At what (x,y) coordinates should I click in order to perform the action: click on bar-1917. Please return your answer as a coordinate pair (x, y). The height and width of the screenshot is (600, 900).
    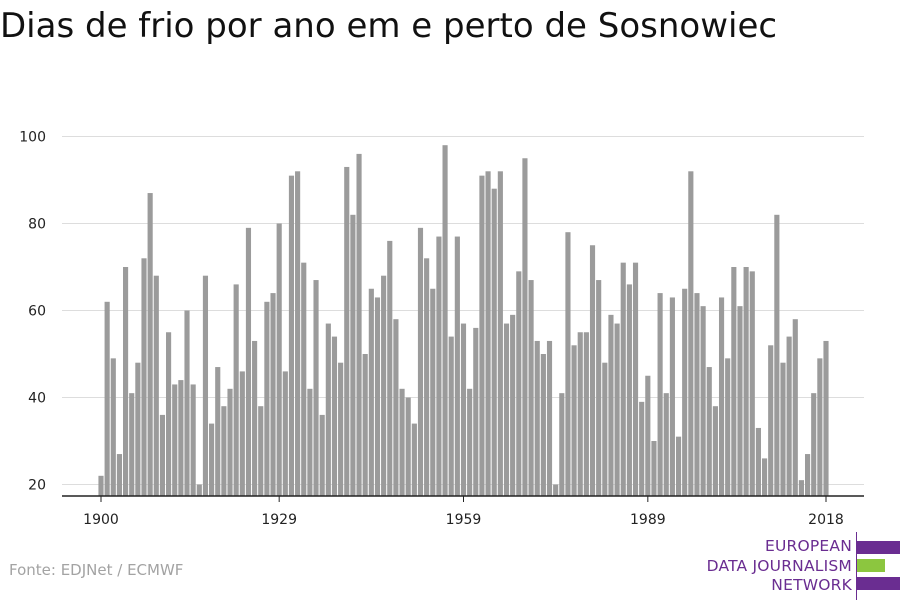
    Looking at the image, I should click on (205, 385).